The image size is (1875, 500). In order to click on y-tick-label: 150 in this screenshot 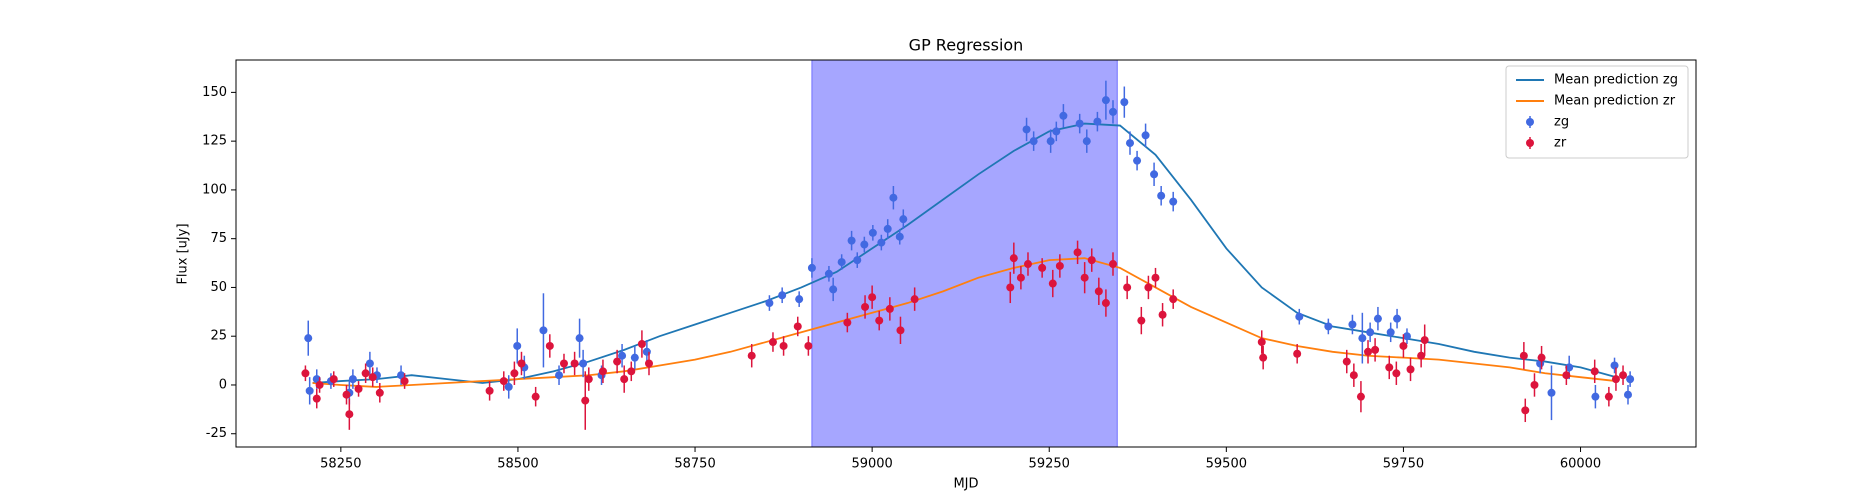, I will do `click(214, 92)`.